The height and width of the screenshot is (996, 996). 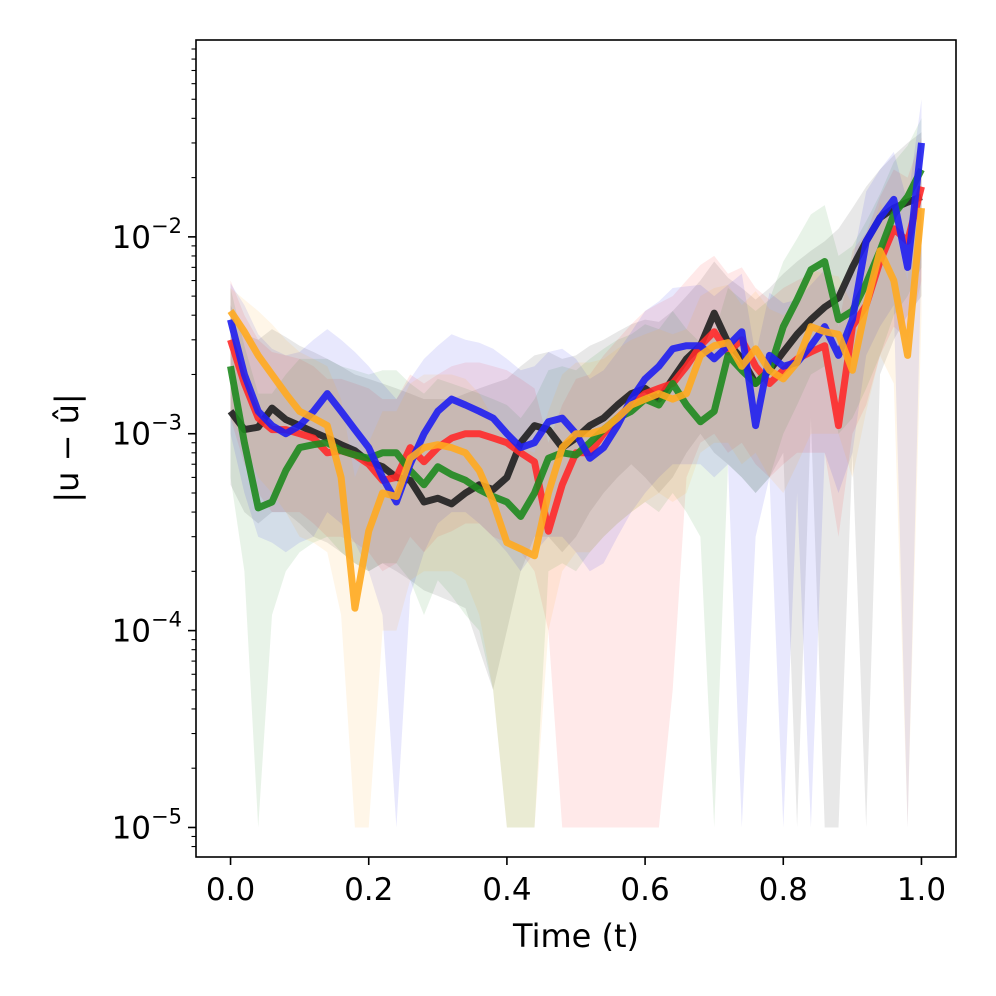 I want to click on x-axis-label-time: Time (t), so click(x=575, y=936).